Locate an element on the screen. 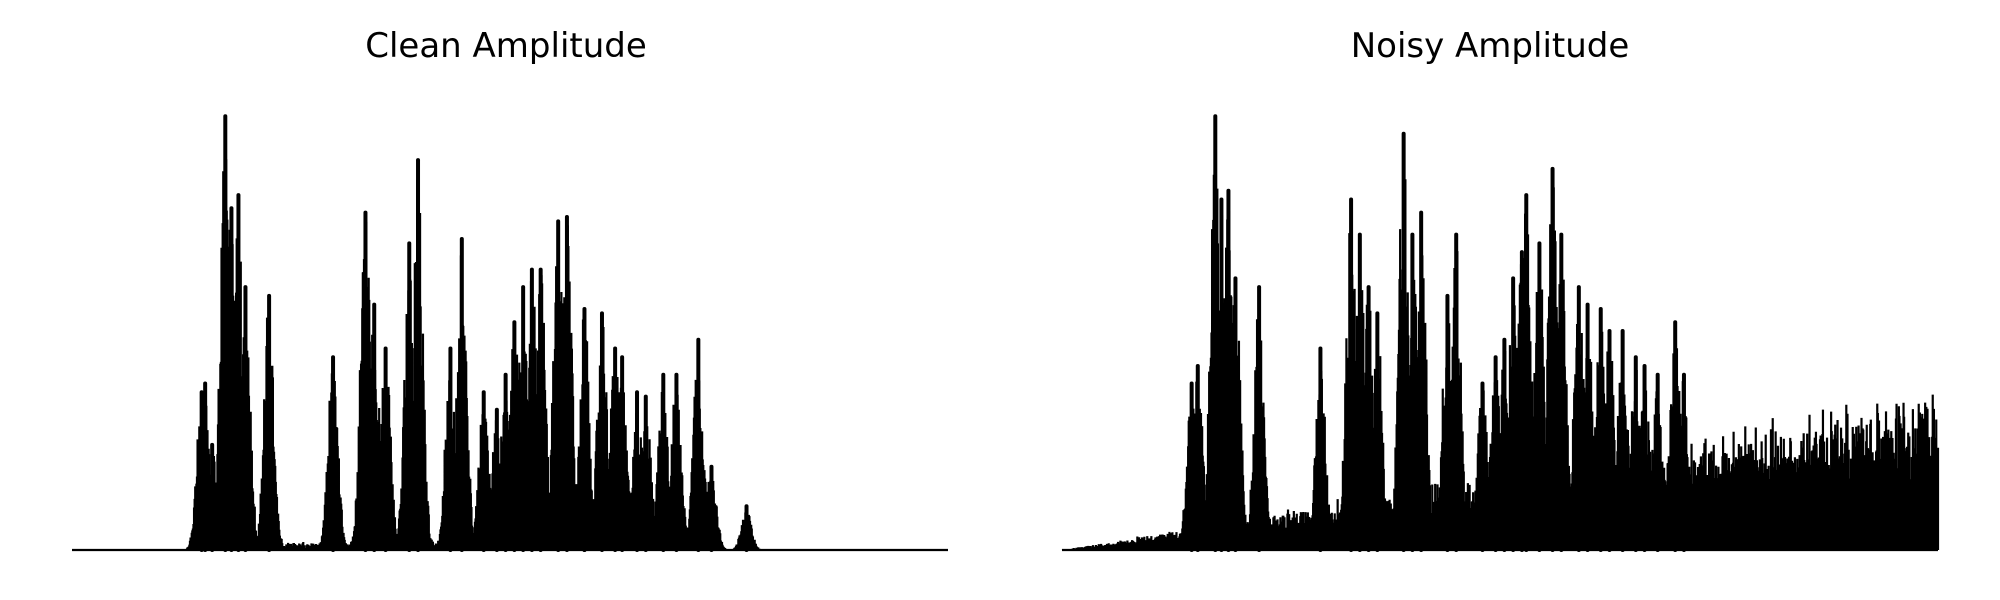 This screenshot has height=600, width=2000. noisy-amplitude-title: Noisy Amplitude is located at coordinates (1490, 46).